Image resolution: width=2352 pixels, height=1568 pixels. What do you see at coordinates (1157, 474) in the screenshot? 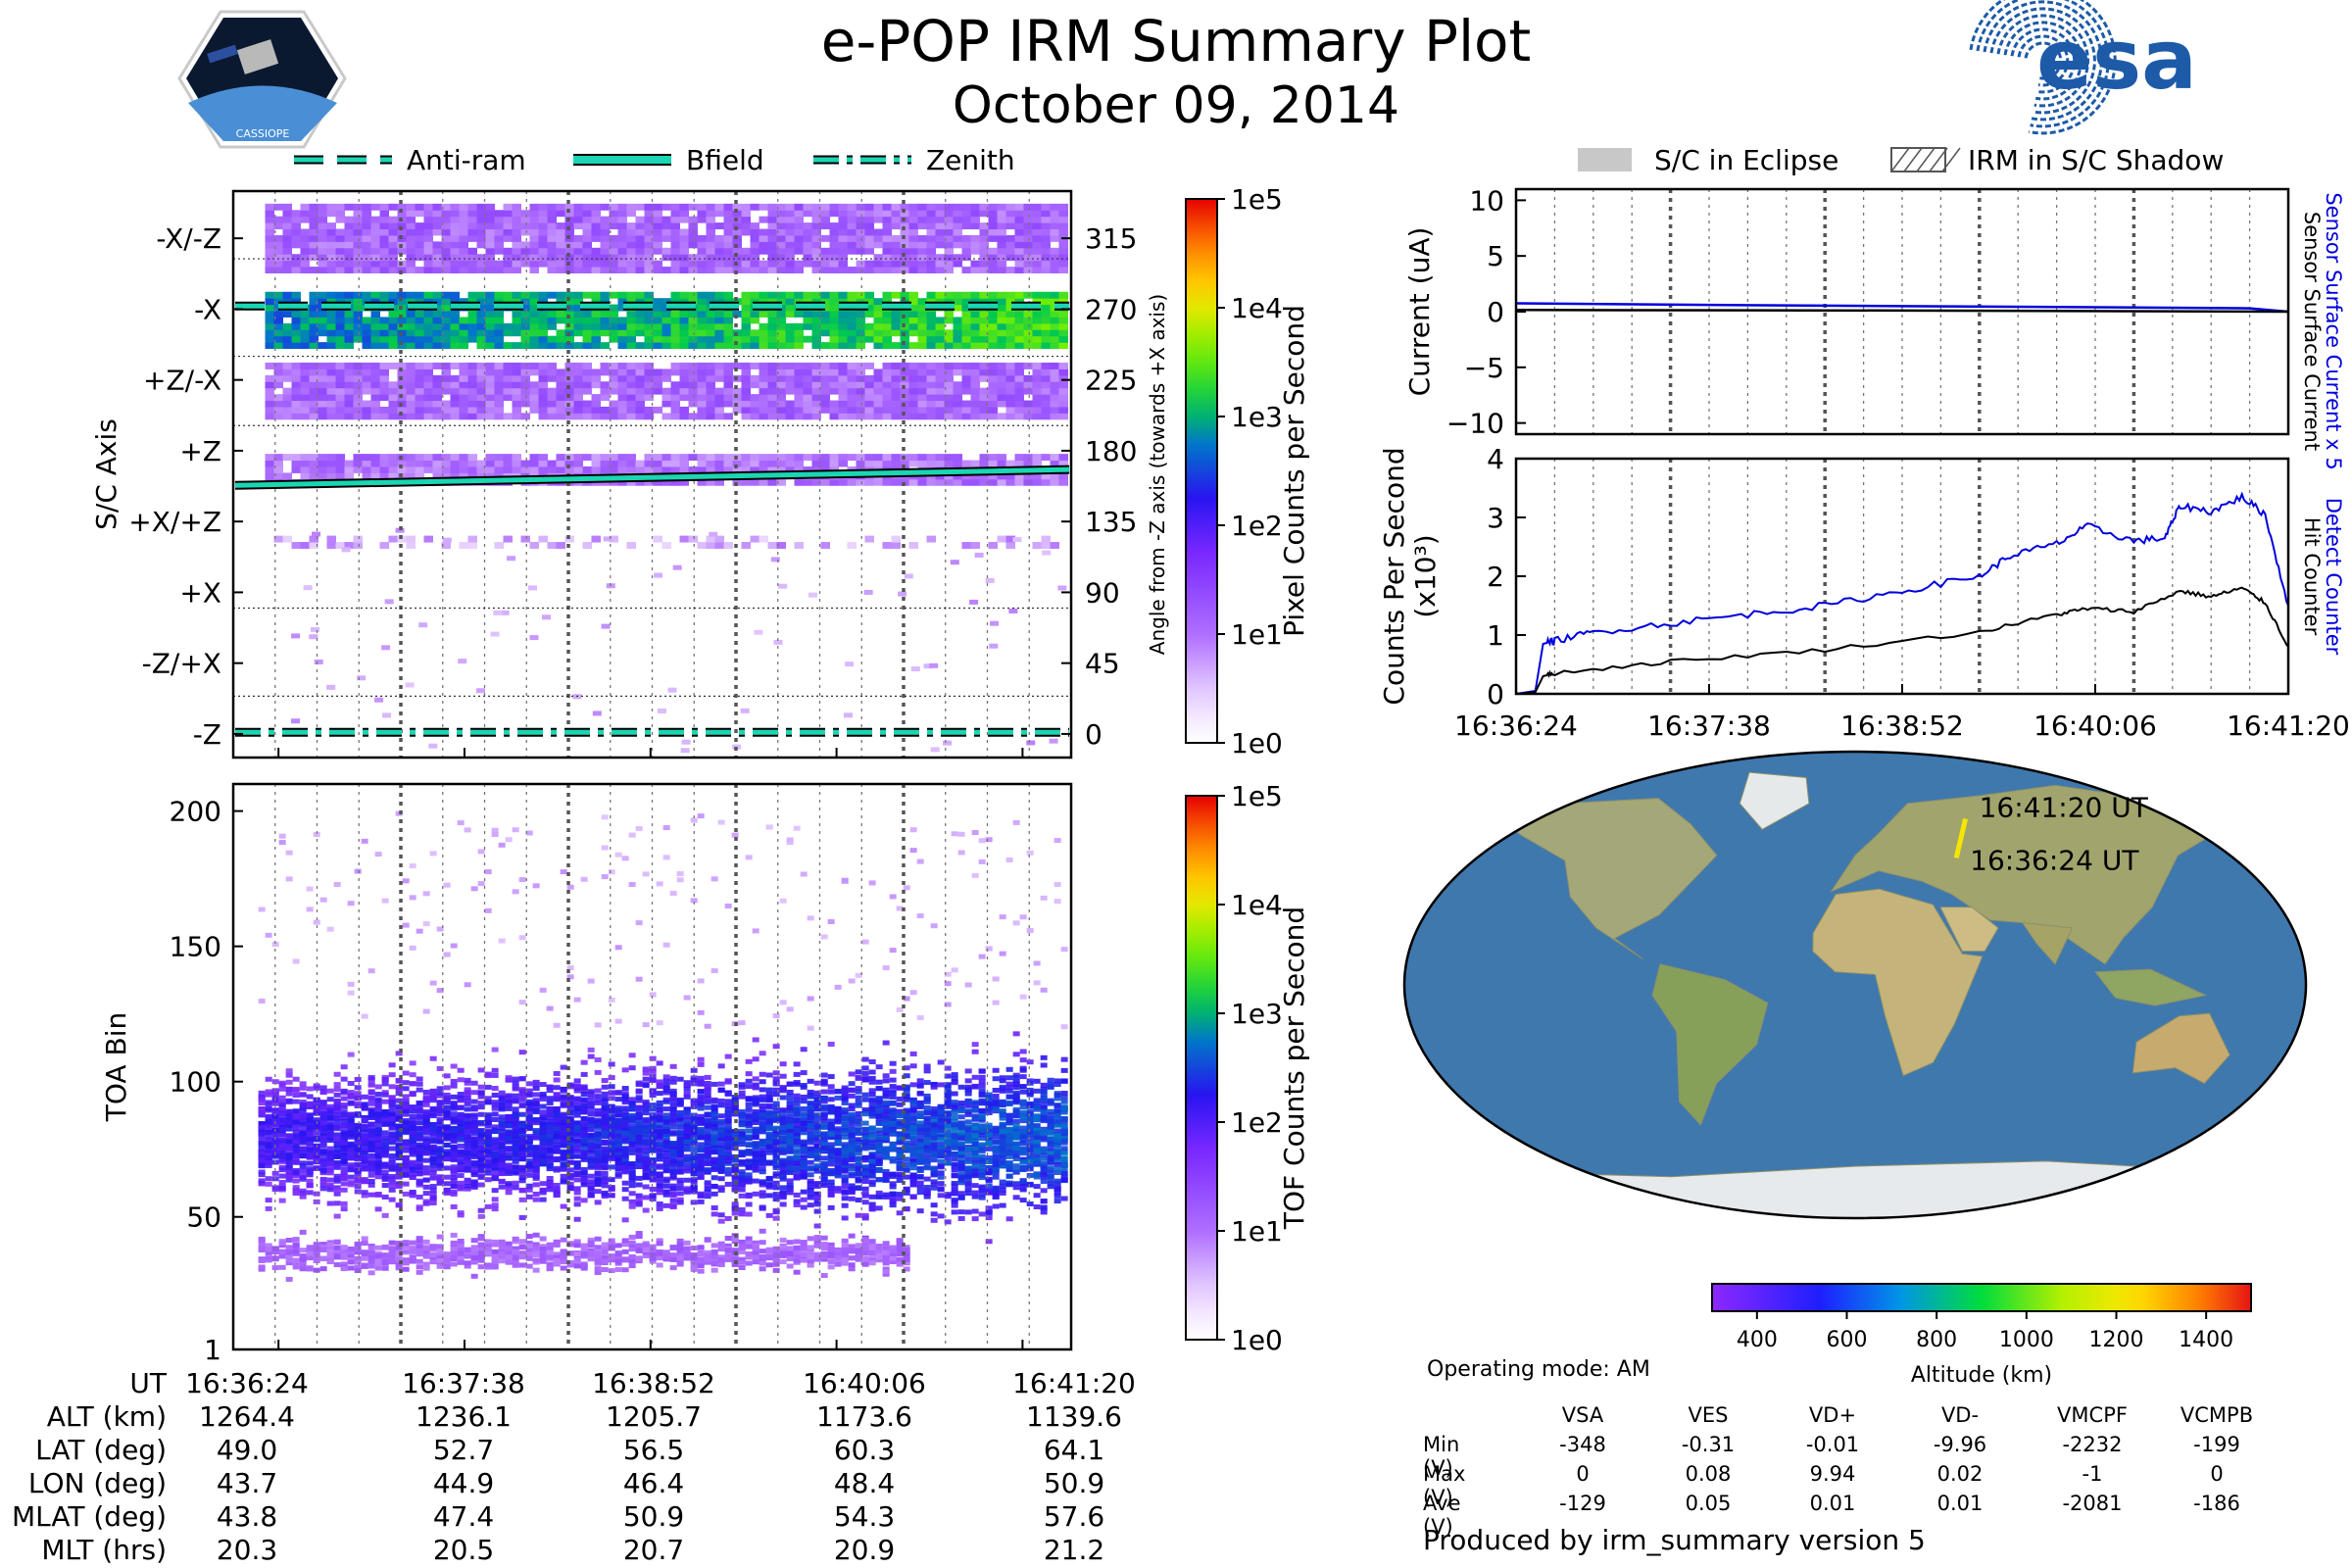
I see `pixel-ylabel-right: Angle from -Z axis (towards +X axis)` at bounding box center [1157, 474].